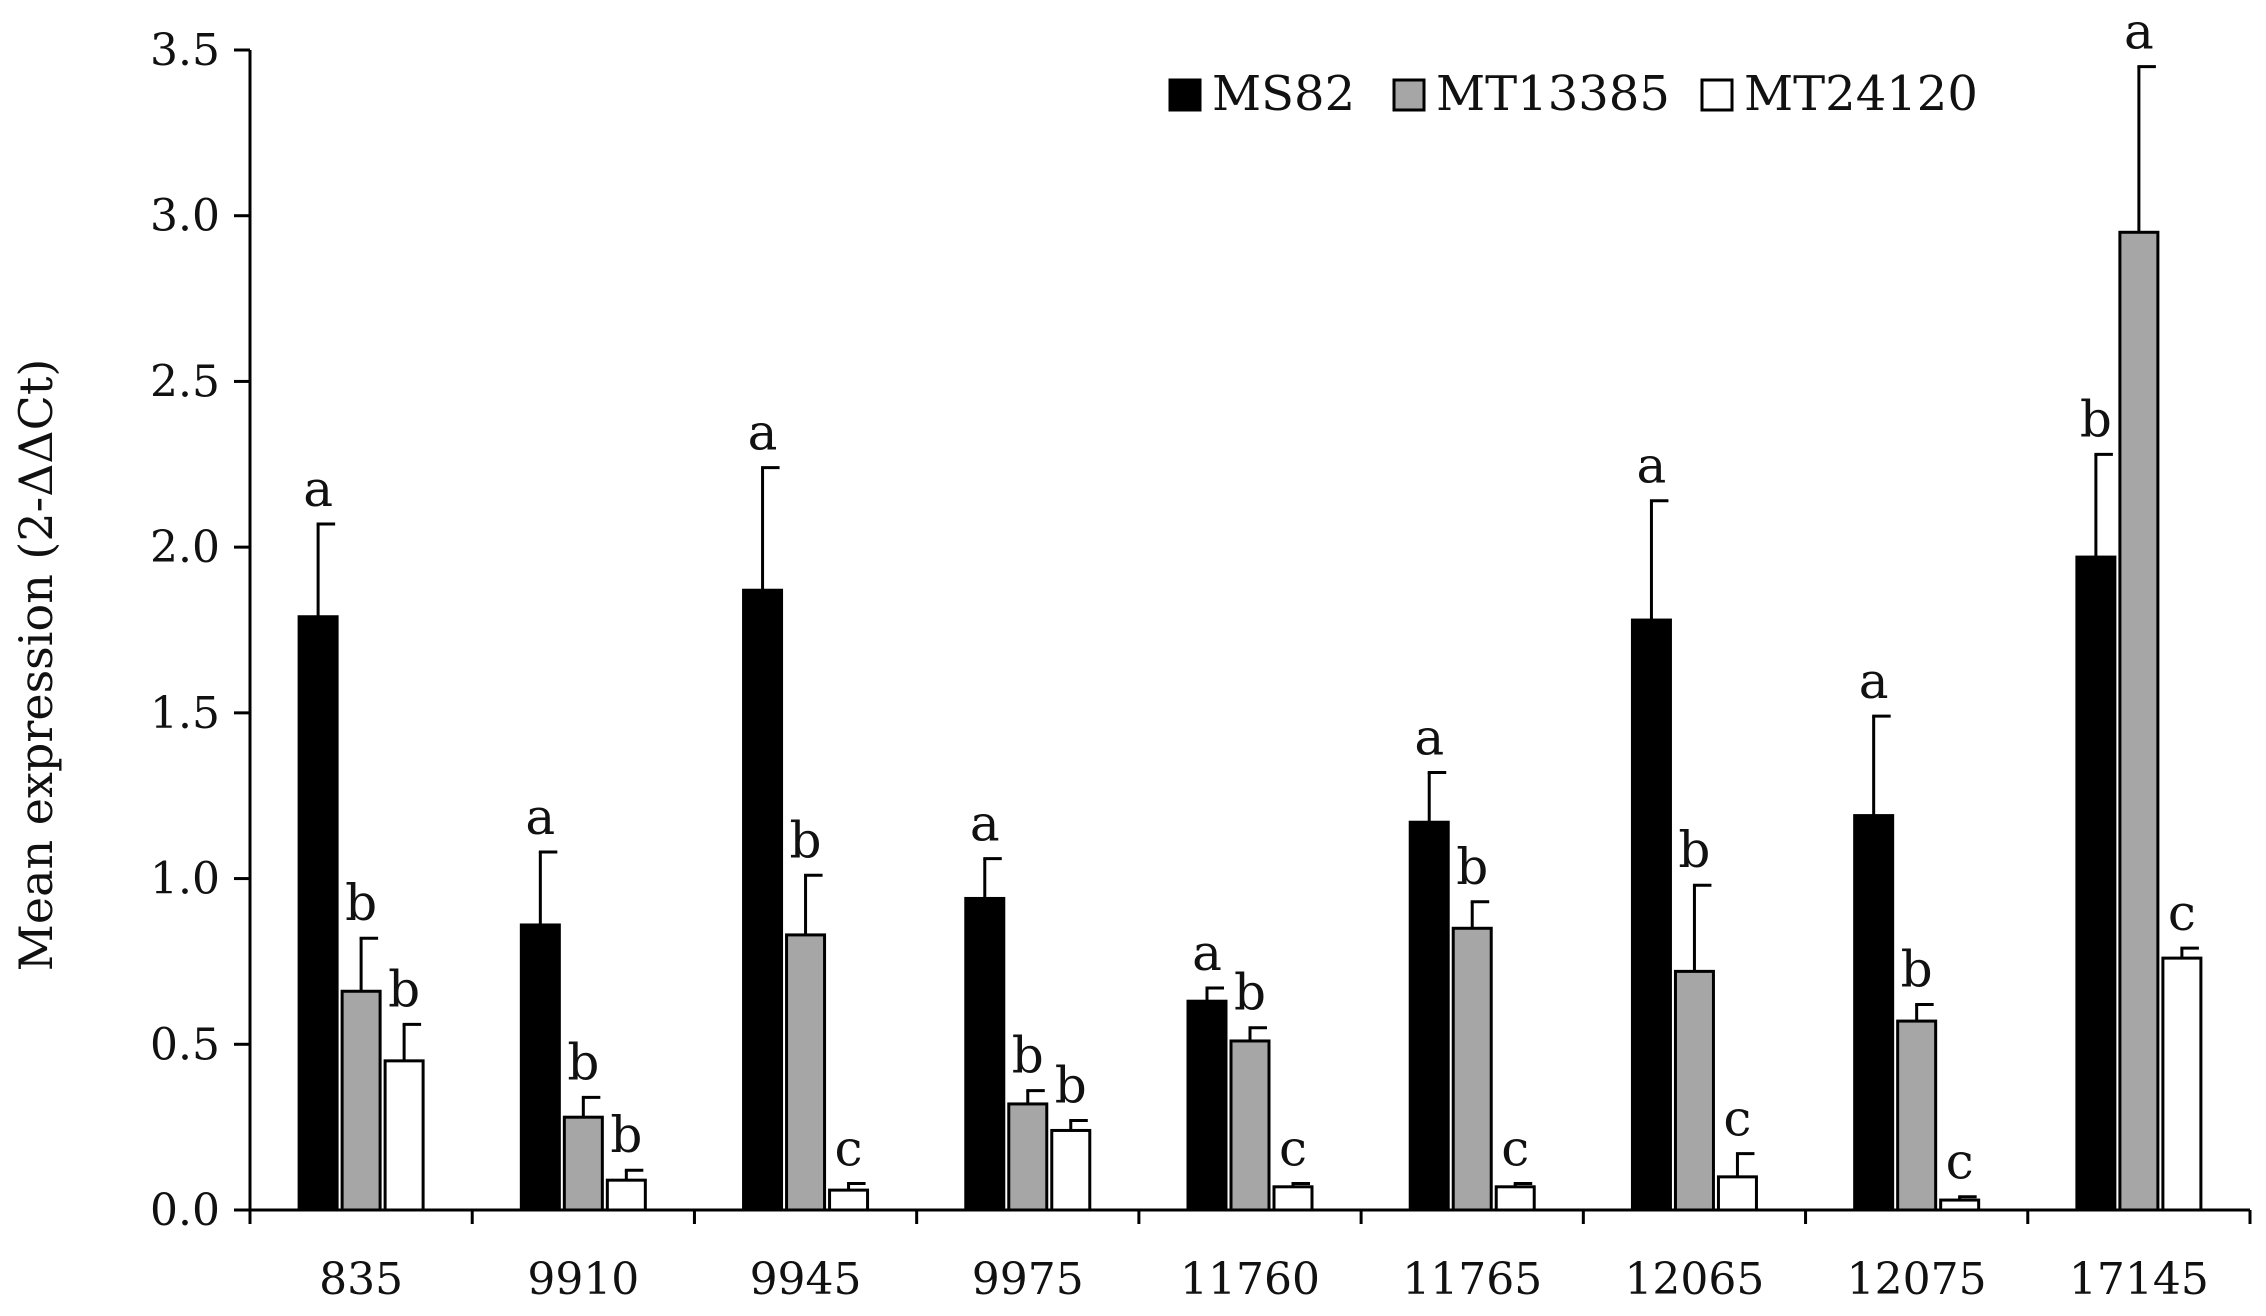 Image resolution: width=2266 pixels, height=1316 pixels. I want to click on x-tick-label: 9910, so click(583, 1279).